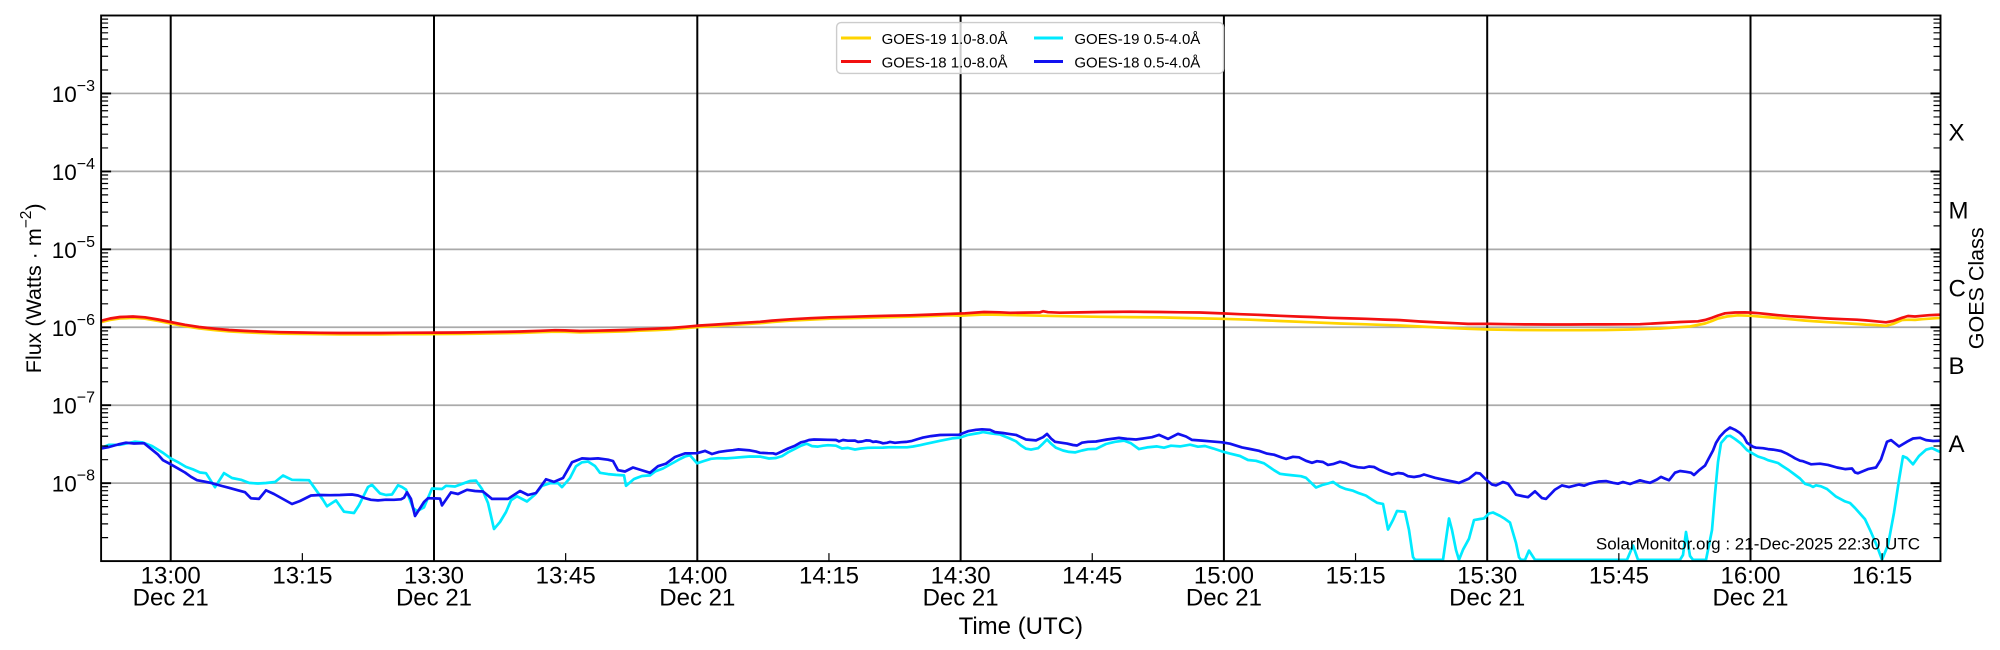 The height and width of the screenshot is (650, 2000). Describe the element at coordinates (1957, 132) in the screenshot. I see `svg-text: X` at that location.